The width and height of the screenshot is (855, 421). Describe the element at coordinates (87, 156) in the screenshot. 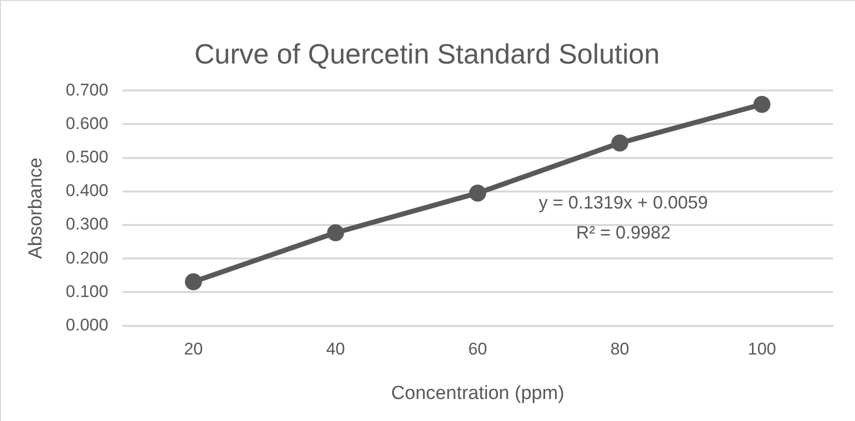

I see `y-tick-label: 0.500` at that location.